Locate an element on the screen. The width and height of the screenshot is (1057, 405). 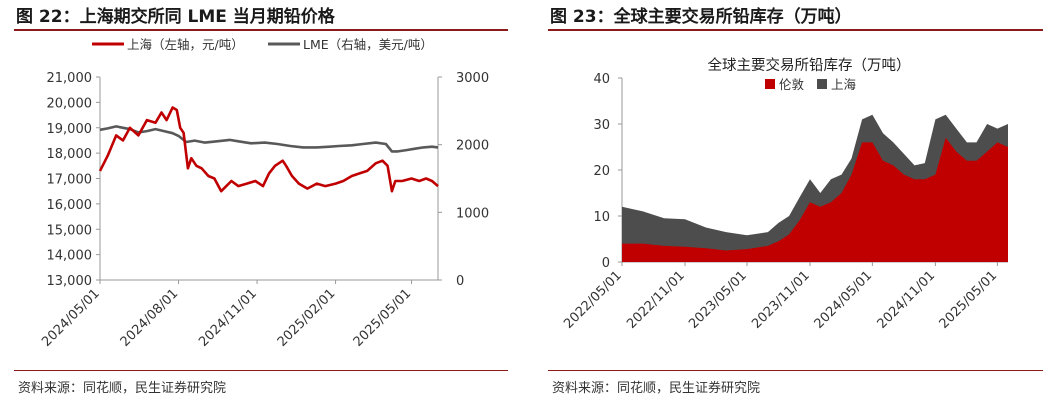
left-y-tick-label: 15,000 is located at coordinates (70, 230).